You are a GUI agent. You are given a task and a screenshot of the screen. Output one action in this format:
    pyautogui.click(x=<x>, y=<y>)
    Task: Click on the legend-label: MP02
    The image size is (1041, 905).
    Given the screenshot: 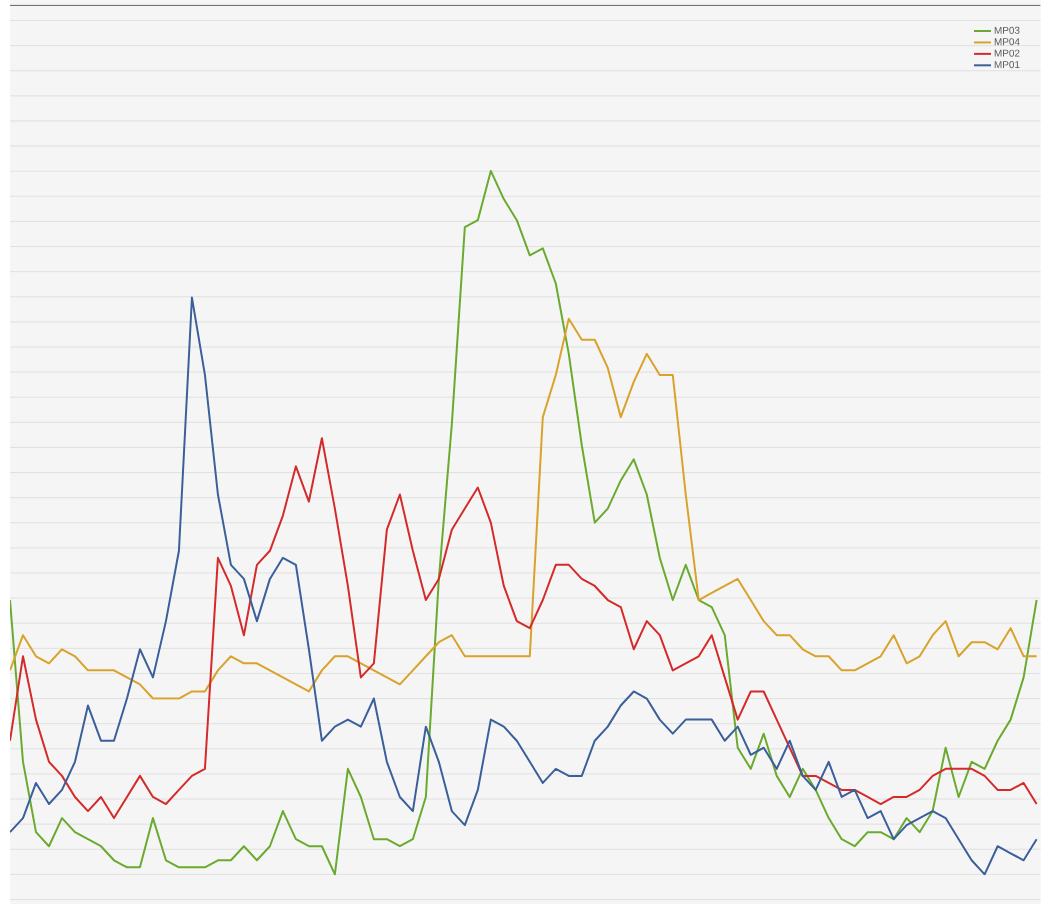 What is the action you would take?
    pyautogui.click(x=1007, y=53)
    